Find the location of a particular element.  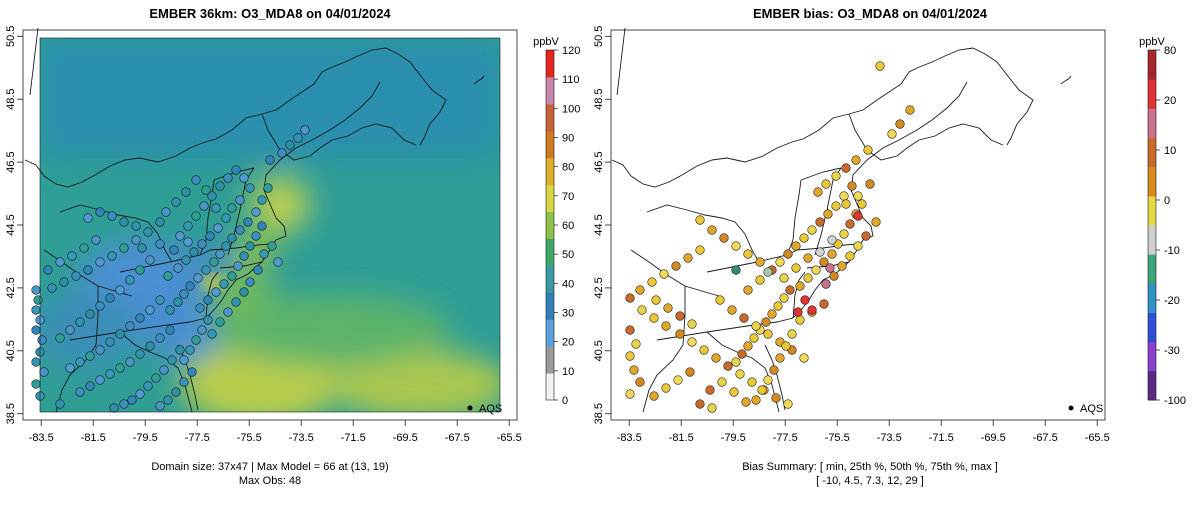

left-field-low-c is located at coordinates (87, 330).